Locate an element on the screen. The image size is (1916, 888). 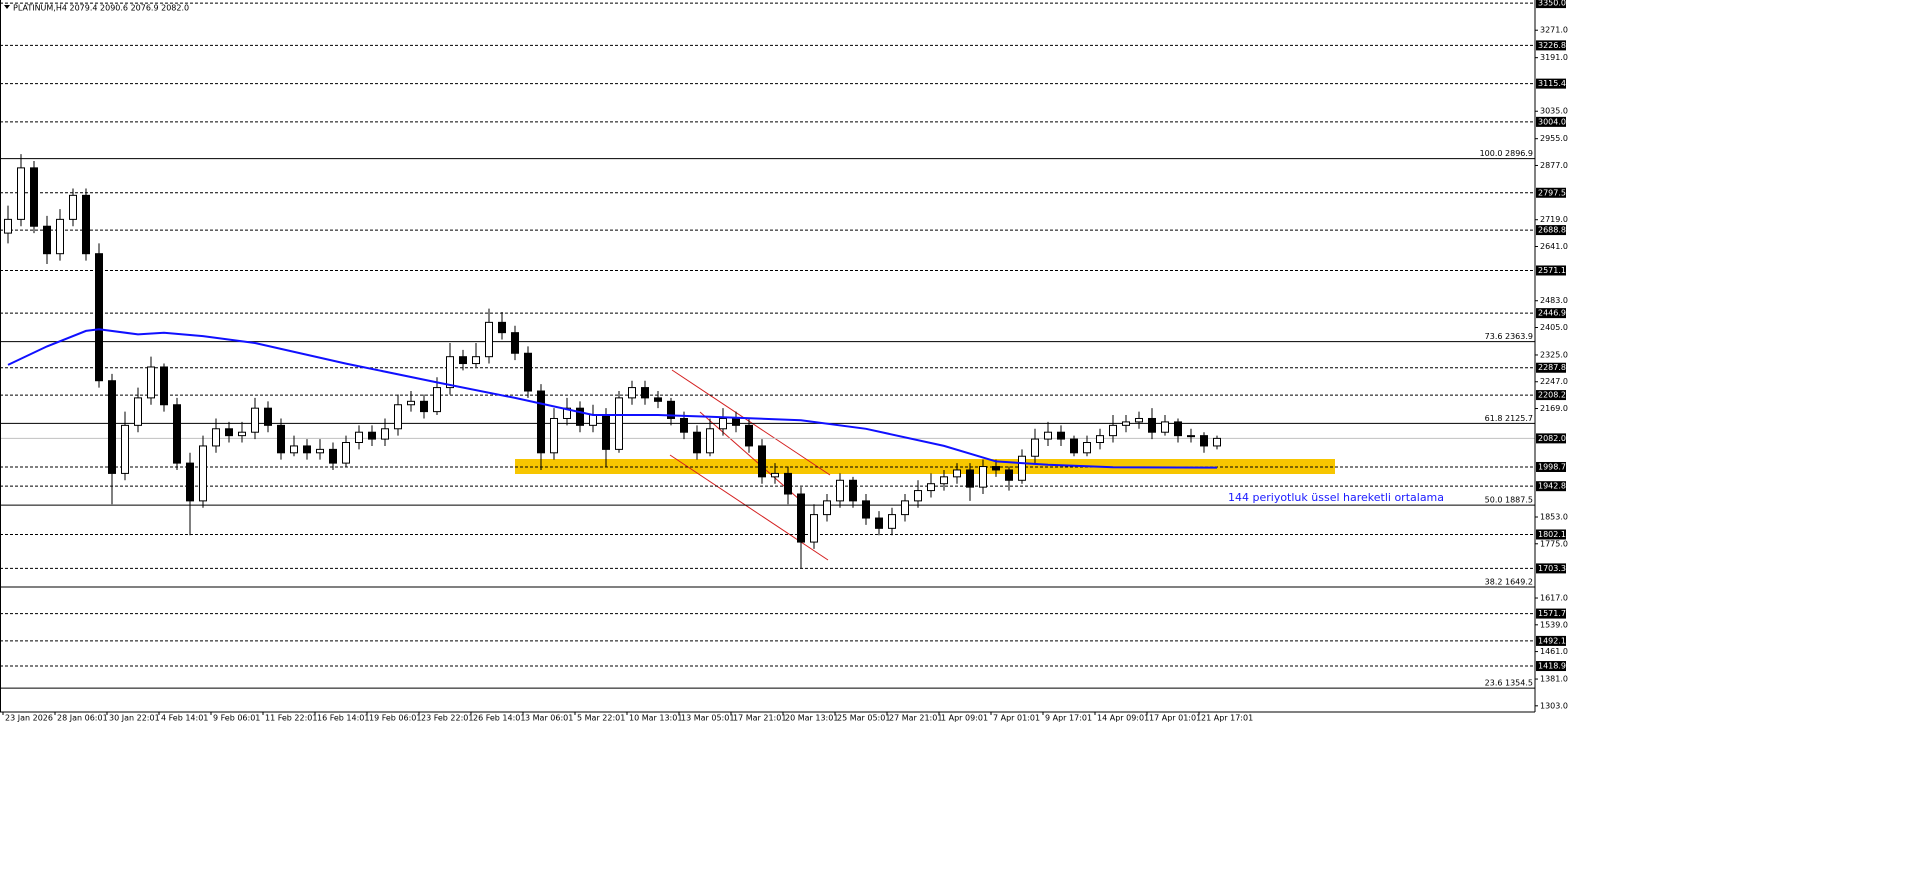
y-tick-label: 2169.0 is located at coordinates (1554, 408).